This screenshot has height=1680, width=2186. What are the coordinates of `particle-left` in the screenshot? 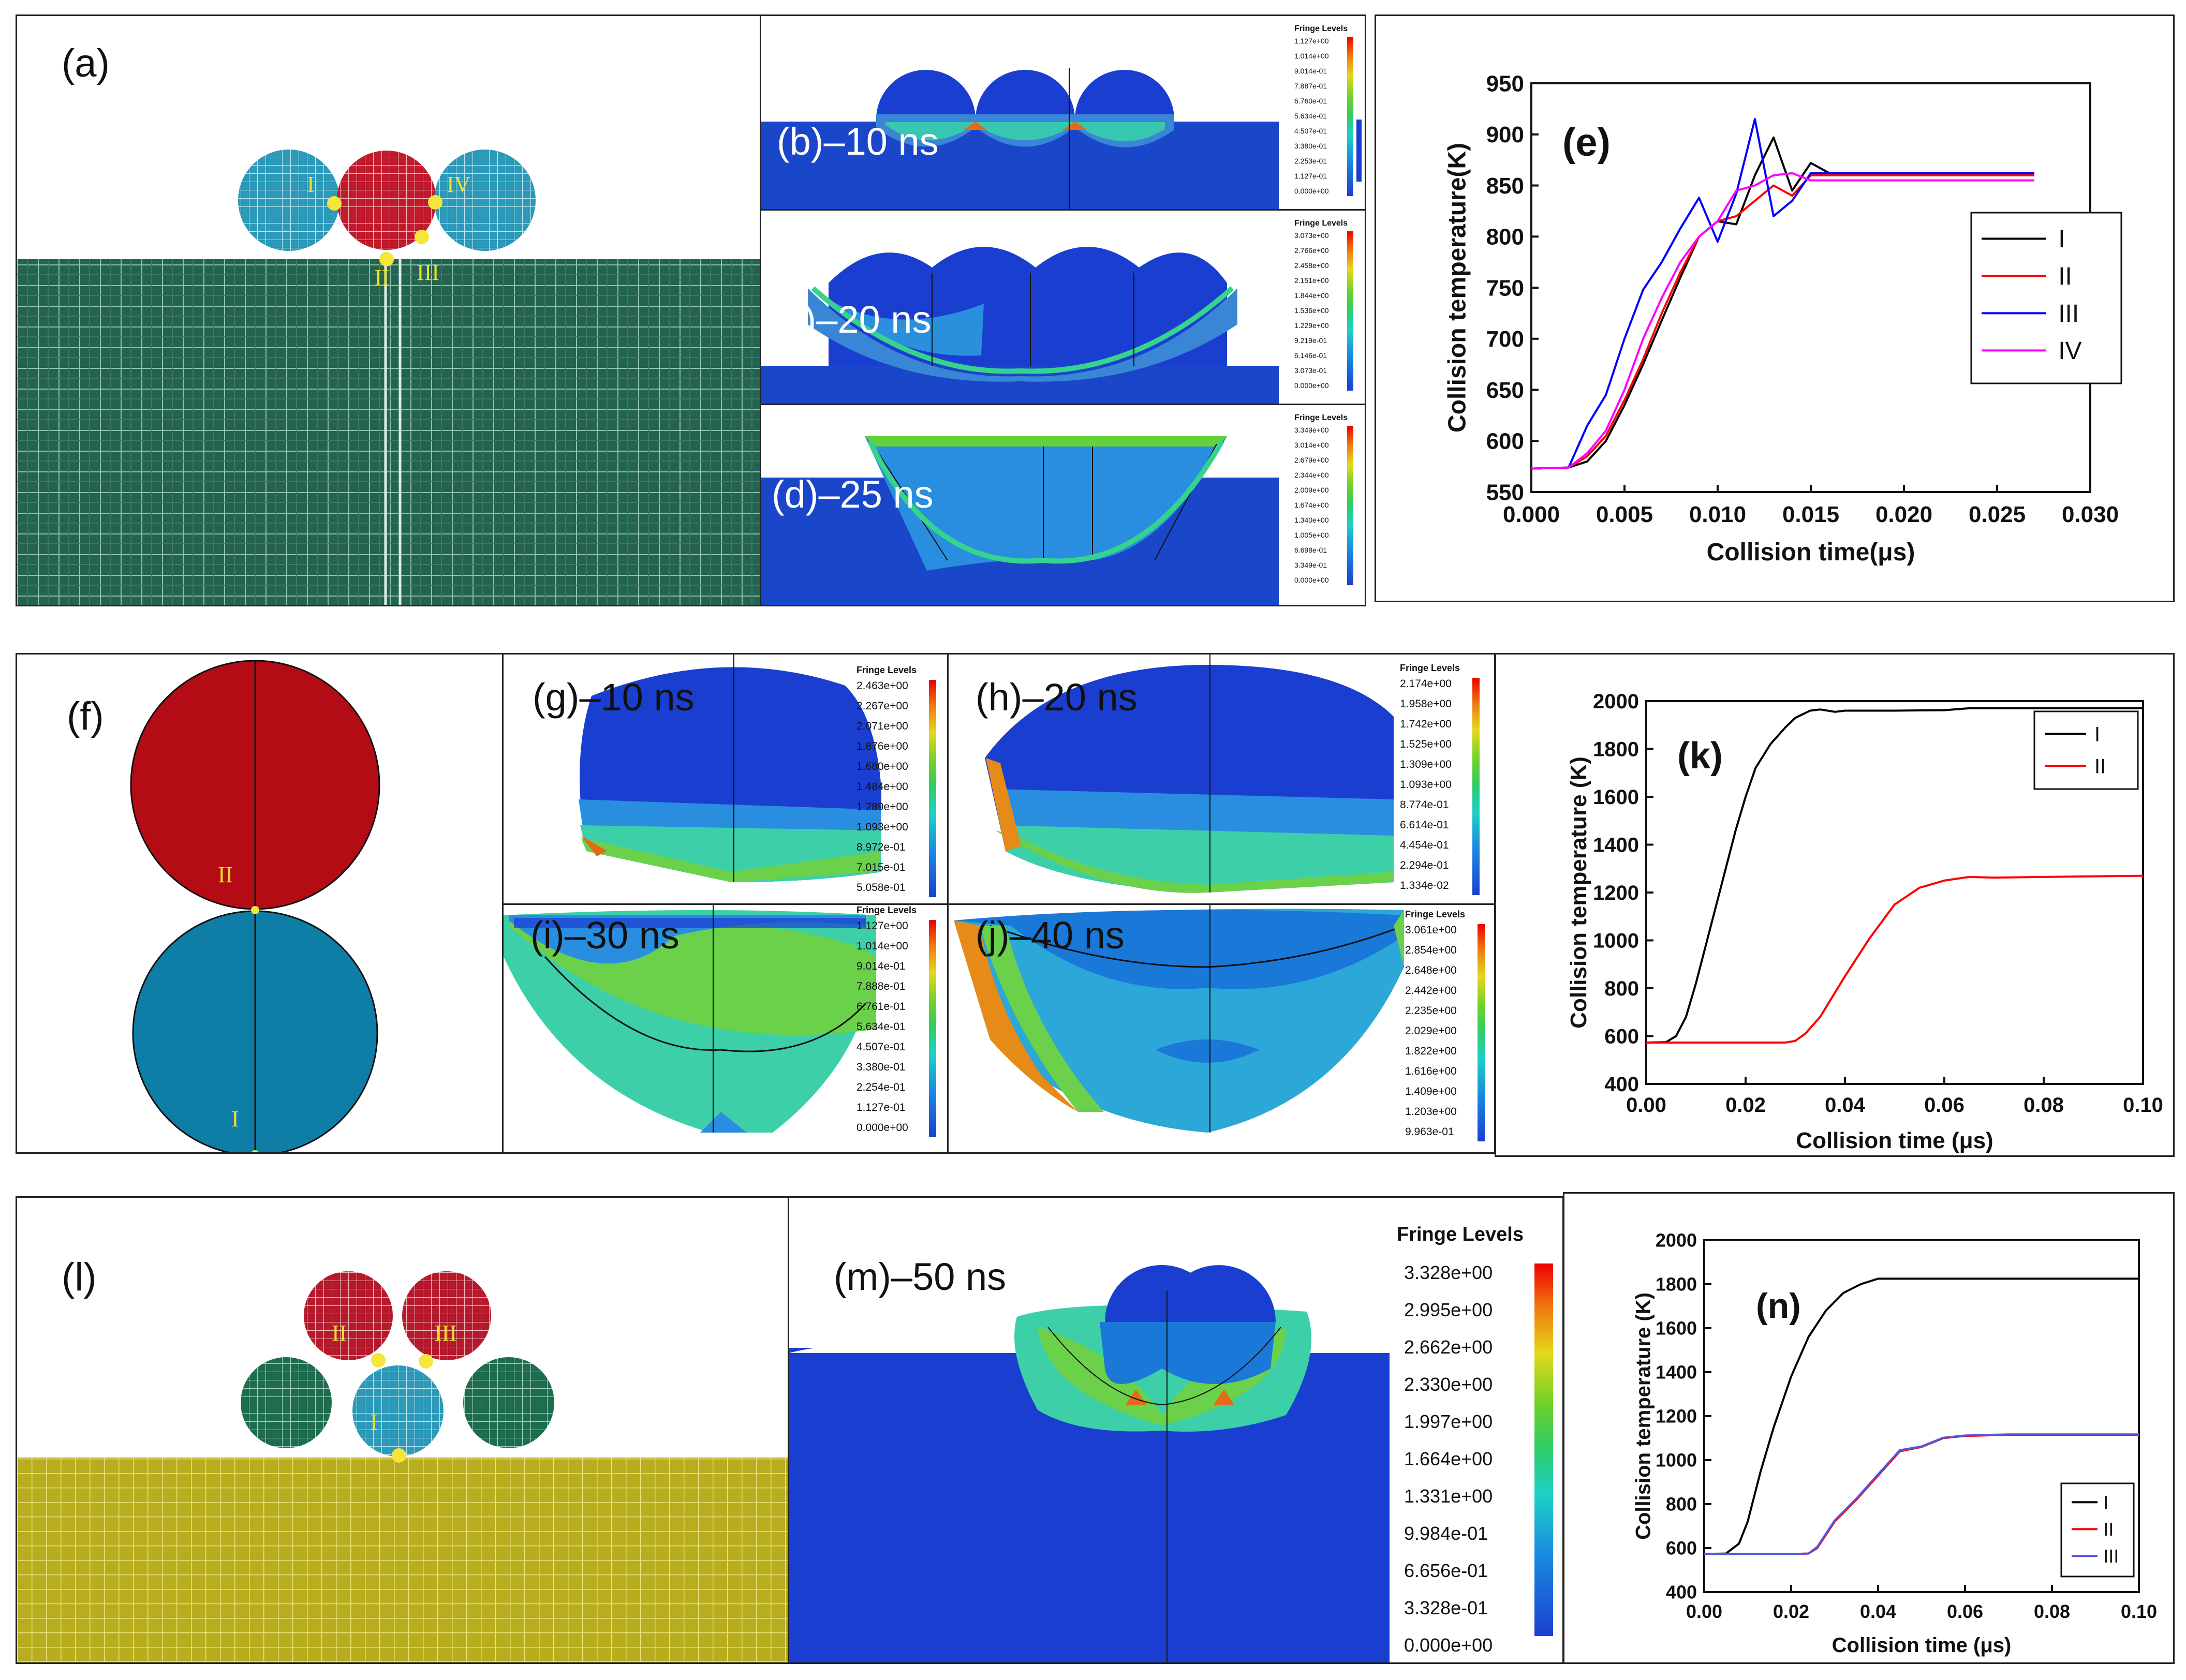 It's located at (288, 200).